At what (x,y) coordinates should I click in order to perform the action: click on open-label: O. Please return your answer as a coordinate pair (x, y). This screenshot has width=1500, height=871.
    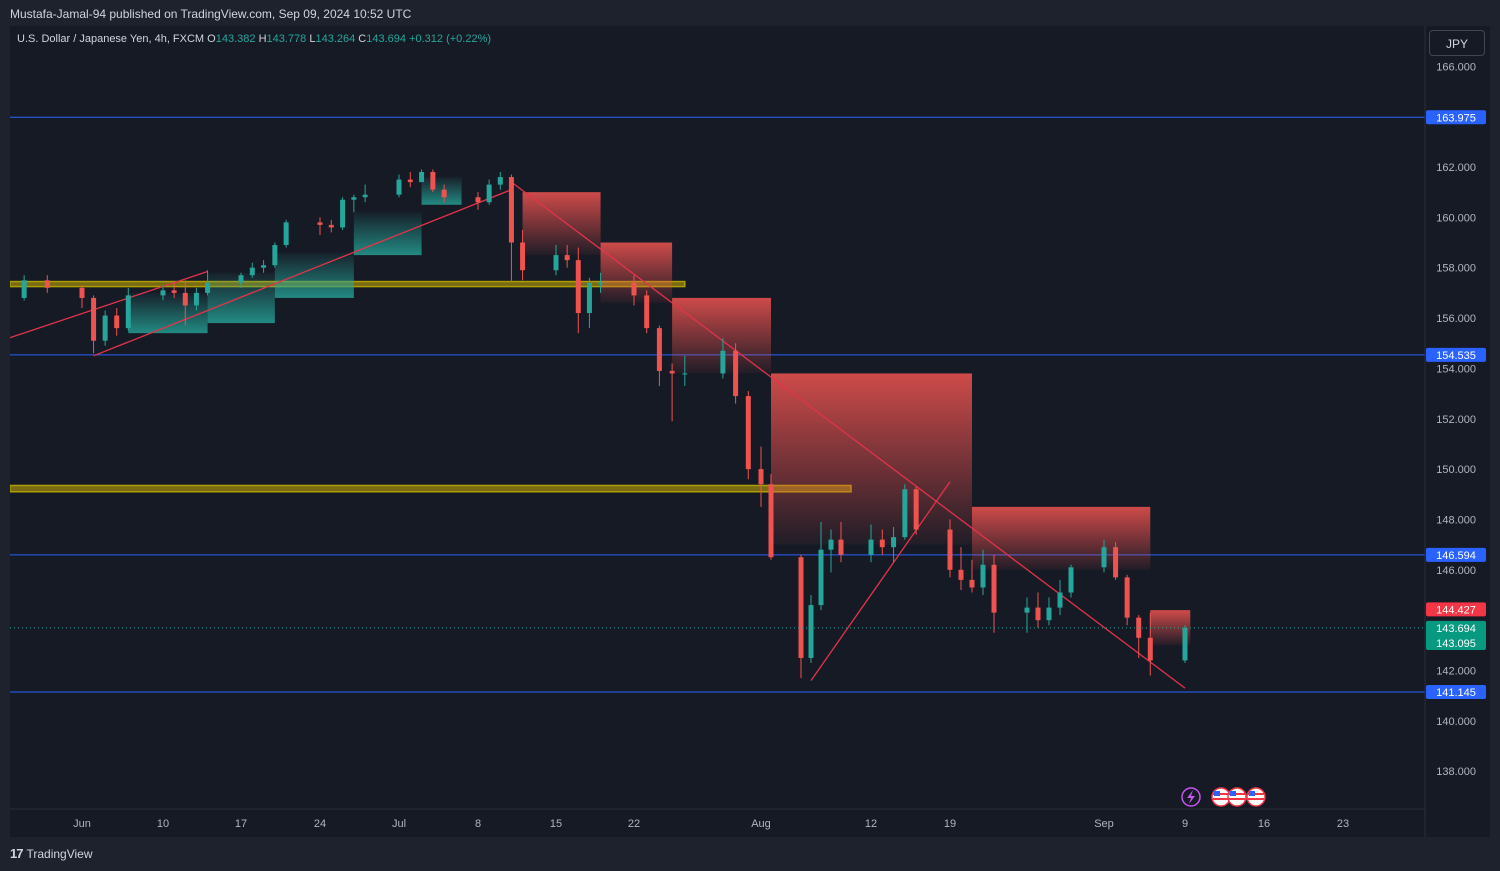
    Looking at the image, I should click on (211, 39).